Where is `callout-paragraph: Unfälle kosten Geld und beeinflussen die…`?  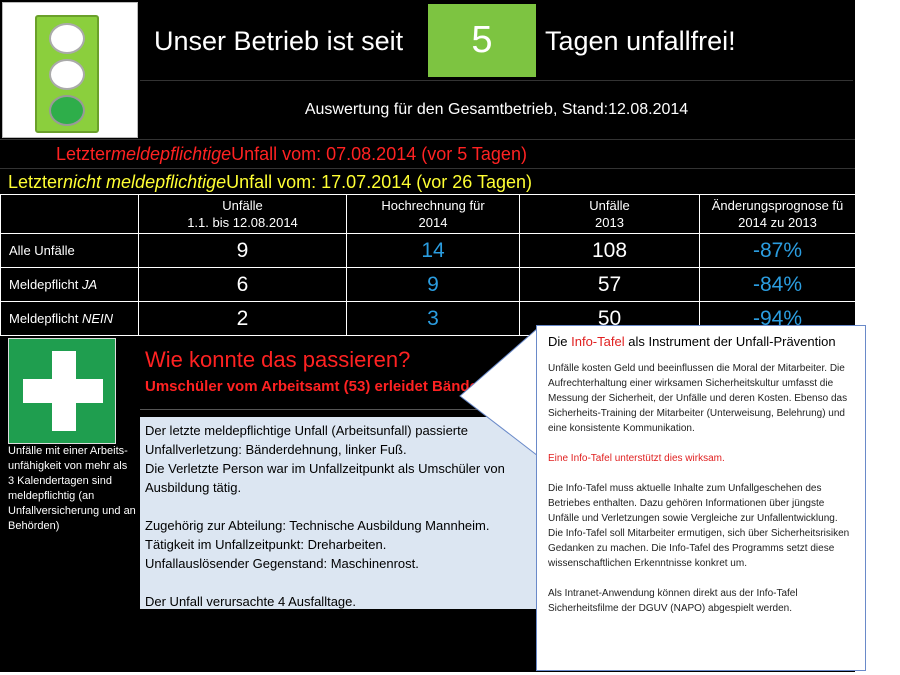
callout-paragraph: Unfälle kosten Geld und beeinflussen die… is located at coordinates (698, 398).